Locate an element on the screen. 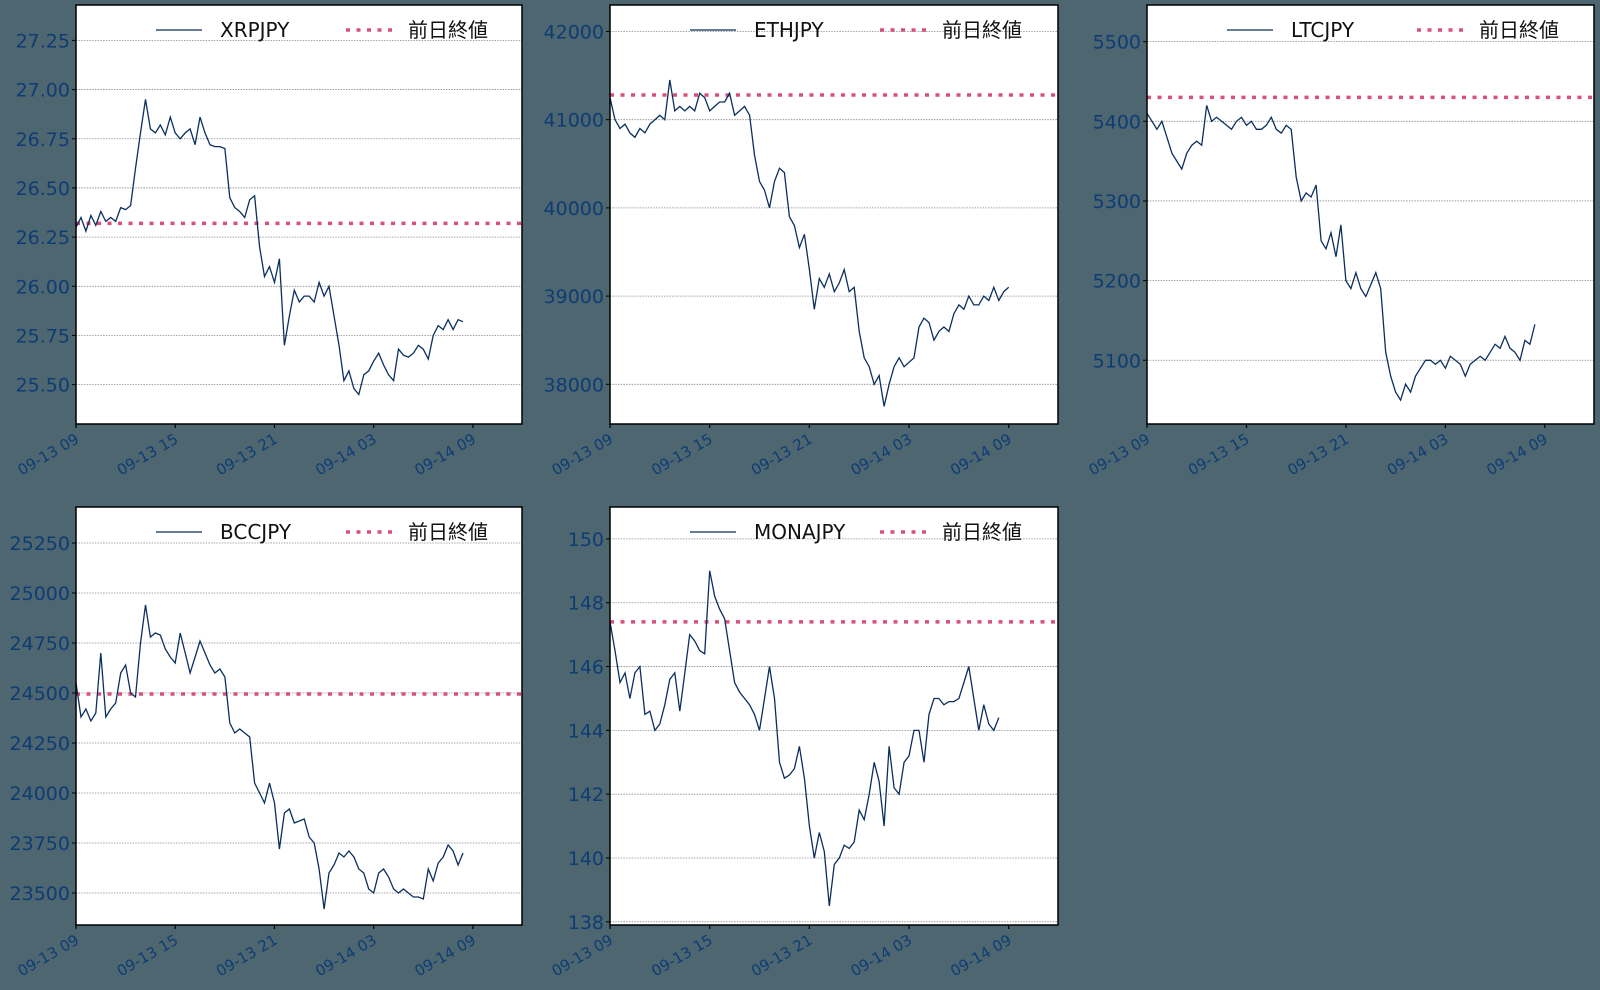  y-tick-label: 26.50 is located at coordinates (43, 189).